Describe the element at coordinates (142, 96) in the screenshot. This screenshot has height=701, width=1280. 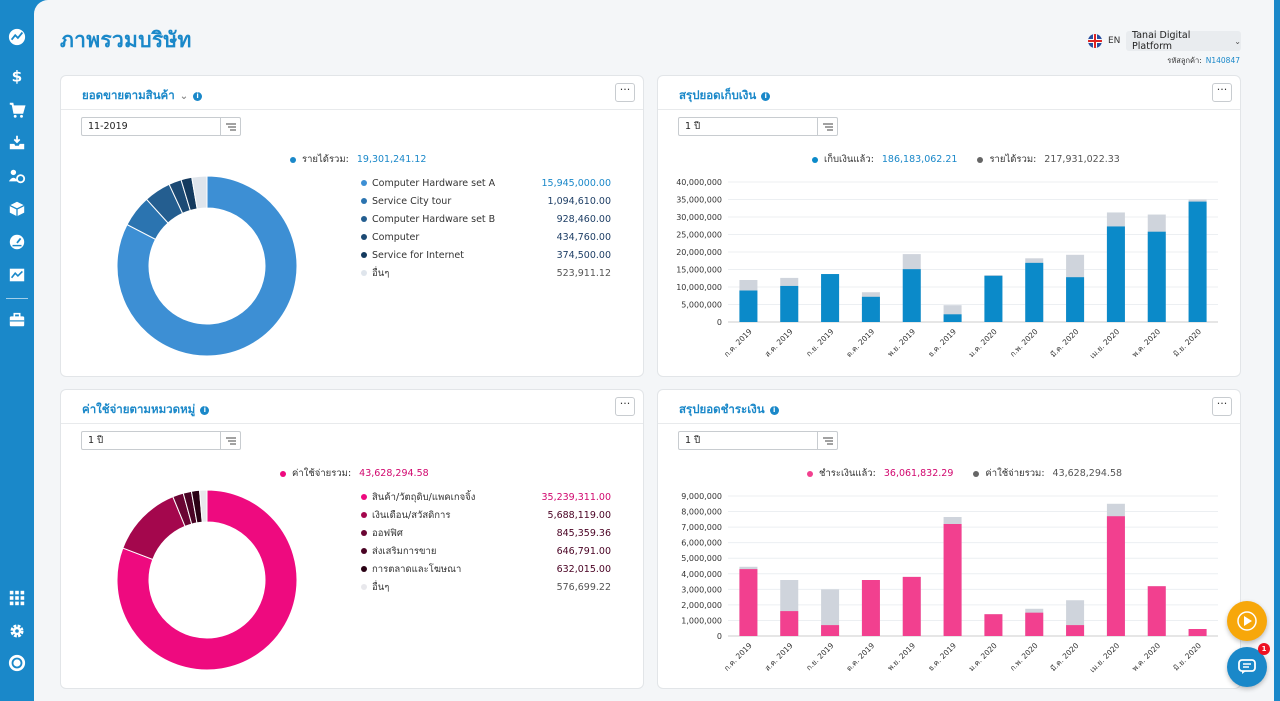
I see `card-title: ยอดขายตามสินค้า ⌄ i` at that location.